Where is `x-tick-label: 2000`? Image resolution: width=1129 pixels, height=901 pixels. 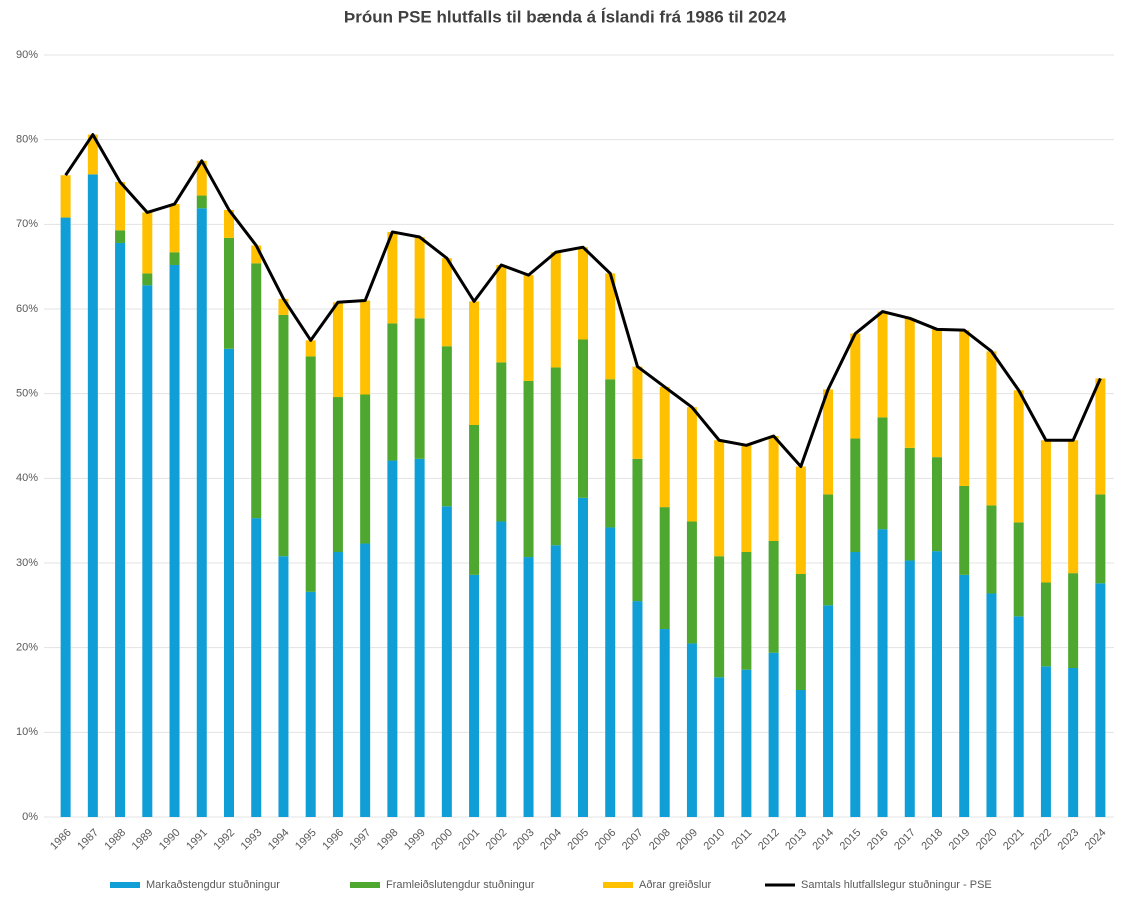 x-tick-label: 2000 is located at coordinates (442, 840).